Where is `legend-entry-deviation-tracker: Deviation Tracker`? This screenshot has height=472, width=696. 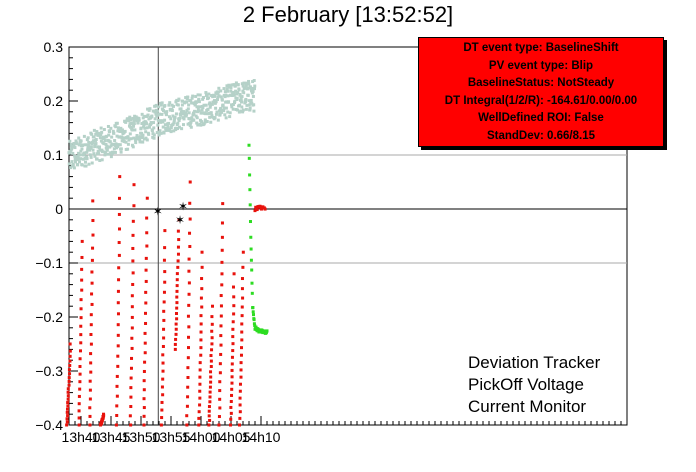 legend-entry-deviation-tracker: Deviation Tracker is located at coordinates (534, 362).